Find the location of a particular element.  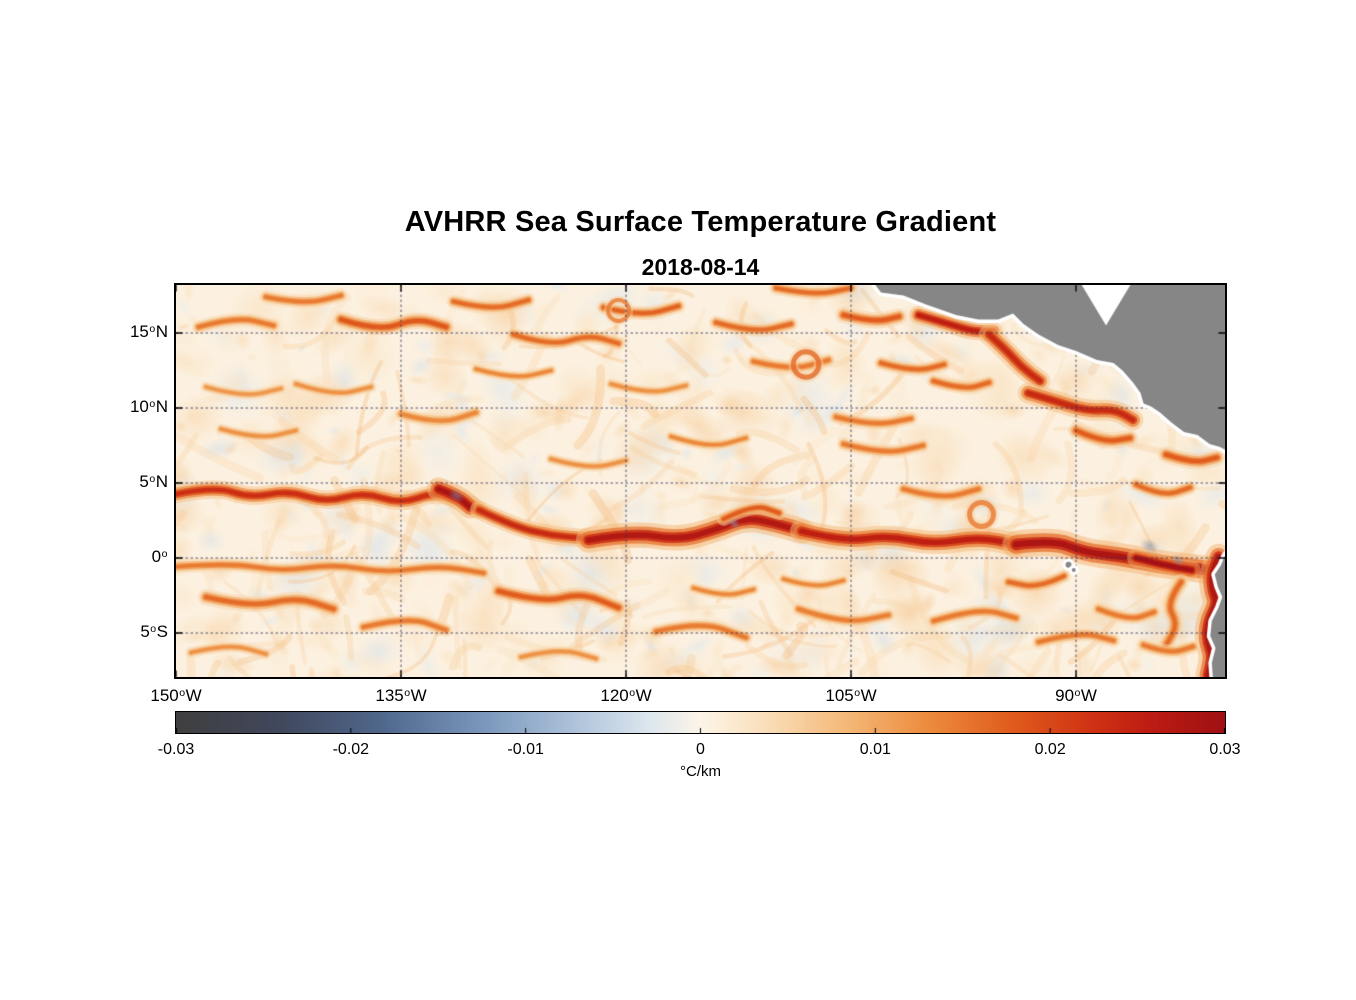

y-tick-label: 15oN is located at coordinates (148, 331).